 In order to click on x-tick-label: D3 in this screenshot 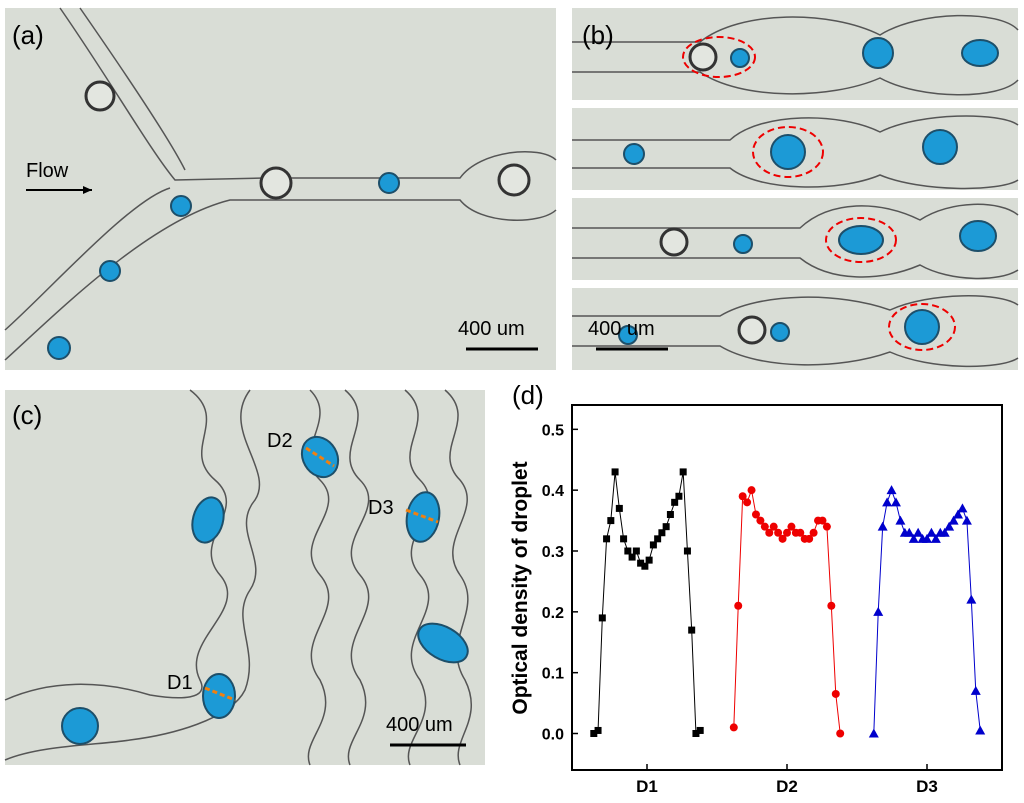, I will do `click(927, 786)`.